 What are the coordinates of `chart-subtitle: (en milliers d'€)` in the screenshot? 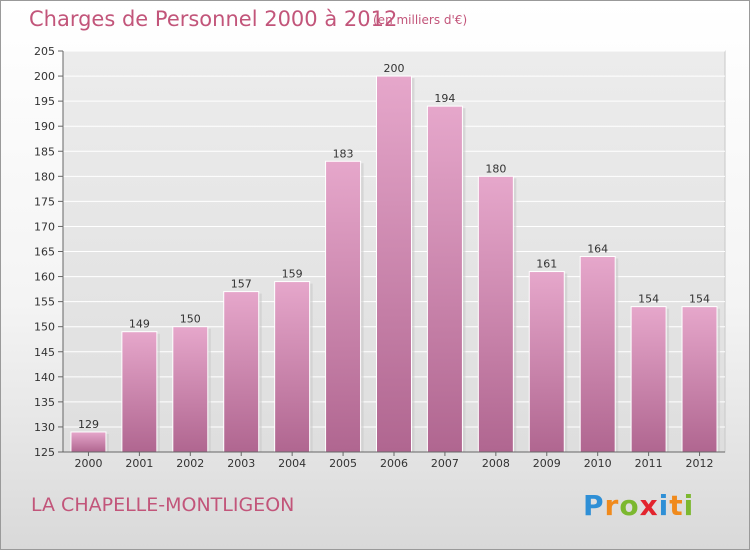 It's located at (420, 20).